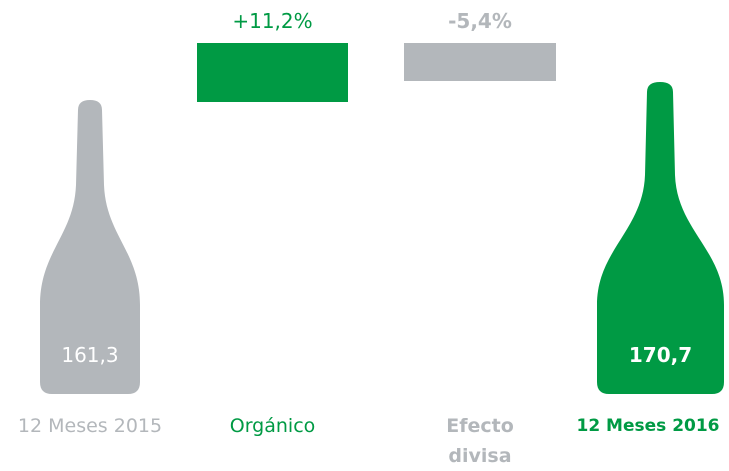 This screenshot has height=471, width=729. I want to click on value-label: 170,7, so click(660, 355).